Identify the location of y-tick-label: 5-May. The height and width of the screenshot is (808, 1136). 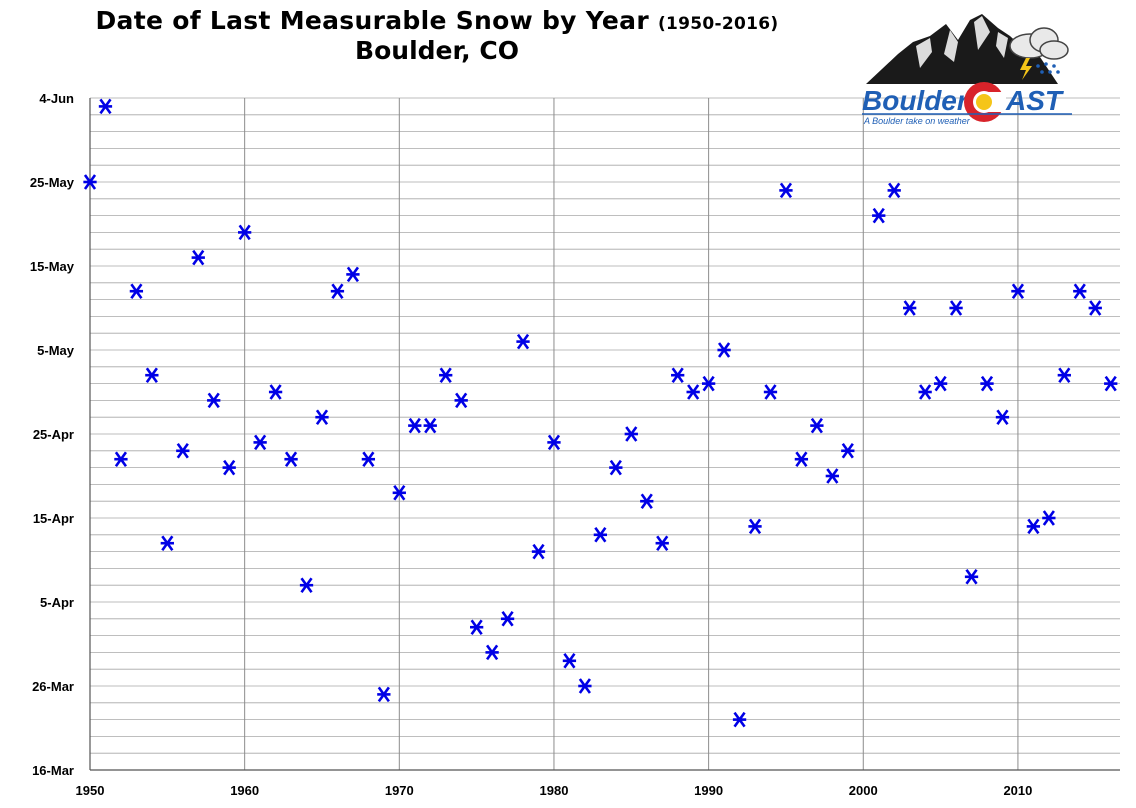
(56, 350).